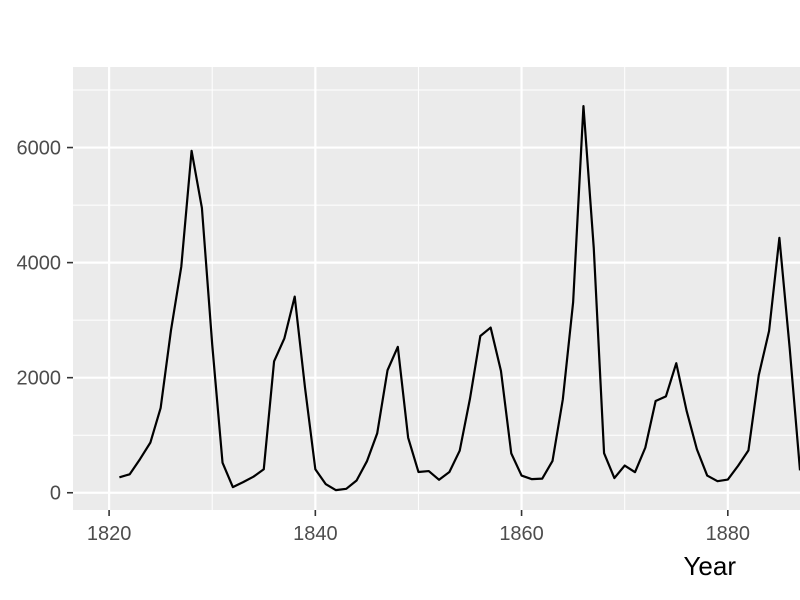 The height and width of the screenshot is (600, 800). I want to click on y-tick-label: 0, so click(55, 494).